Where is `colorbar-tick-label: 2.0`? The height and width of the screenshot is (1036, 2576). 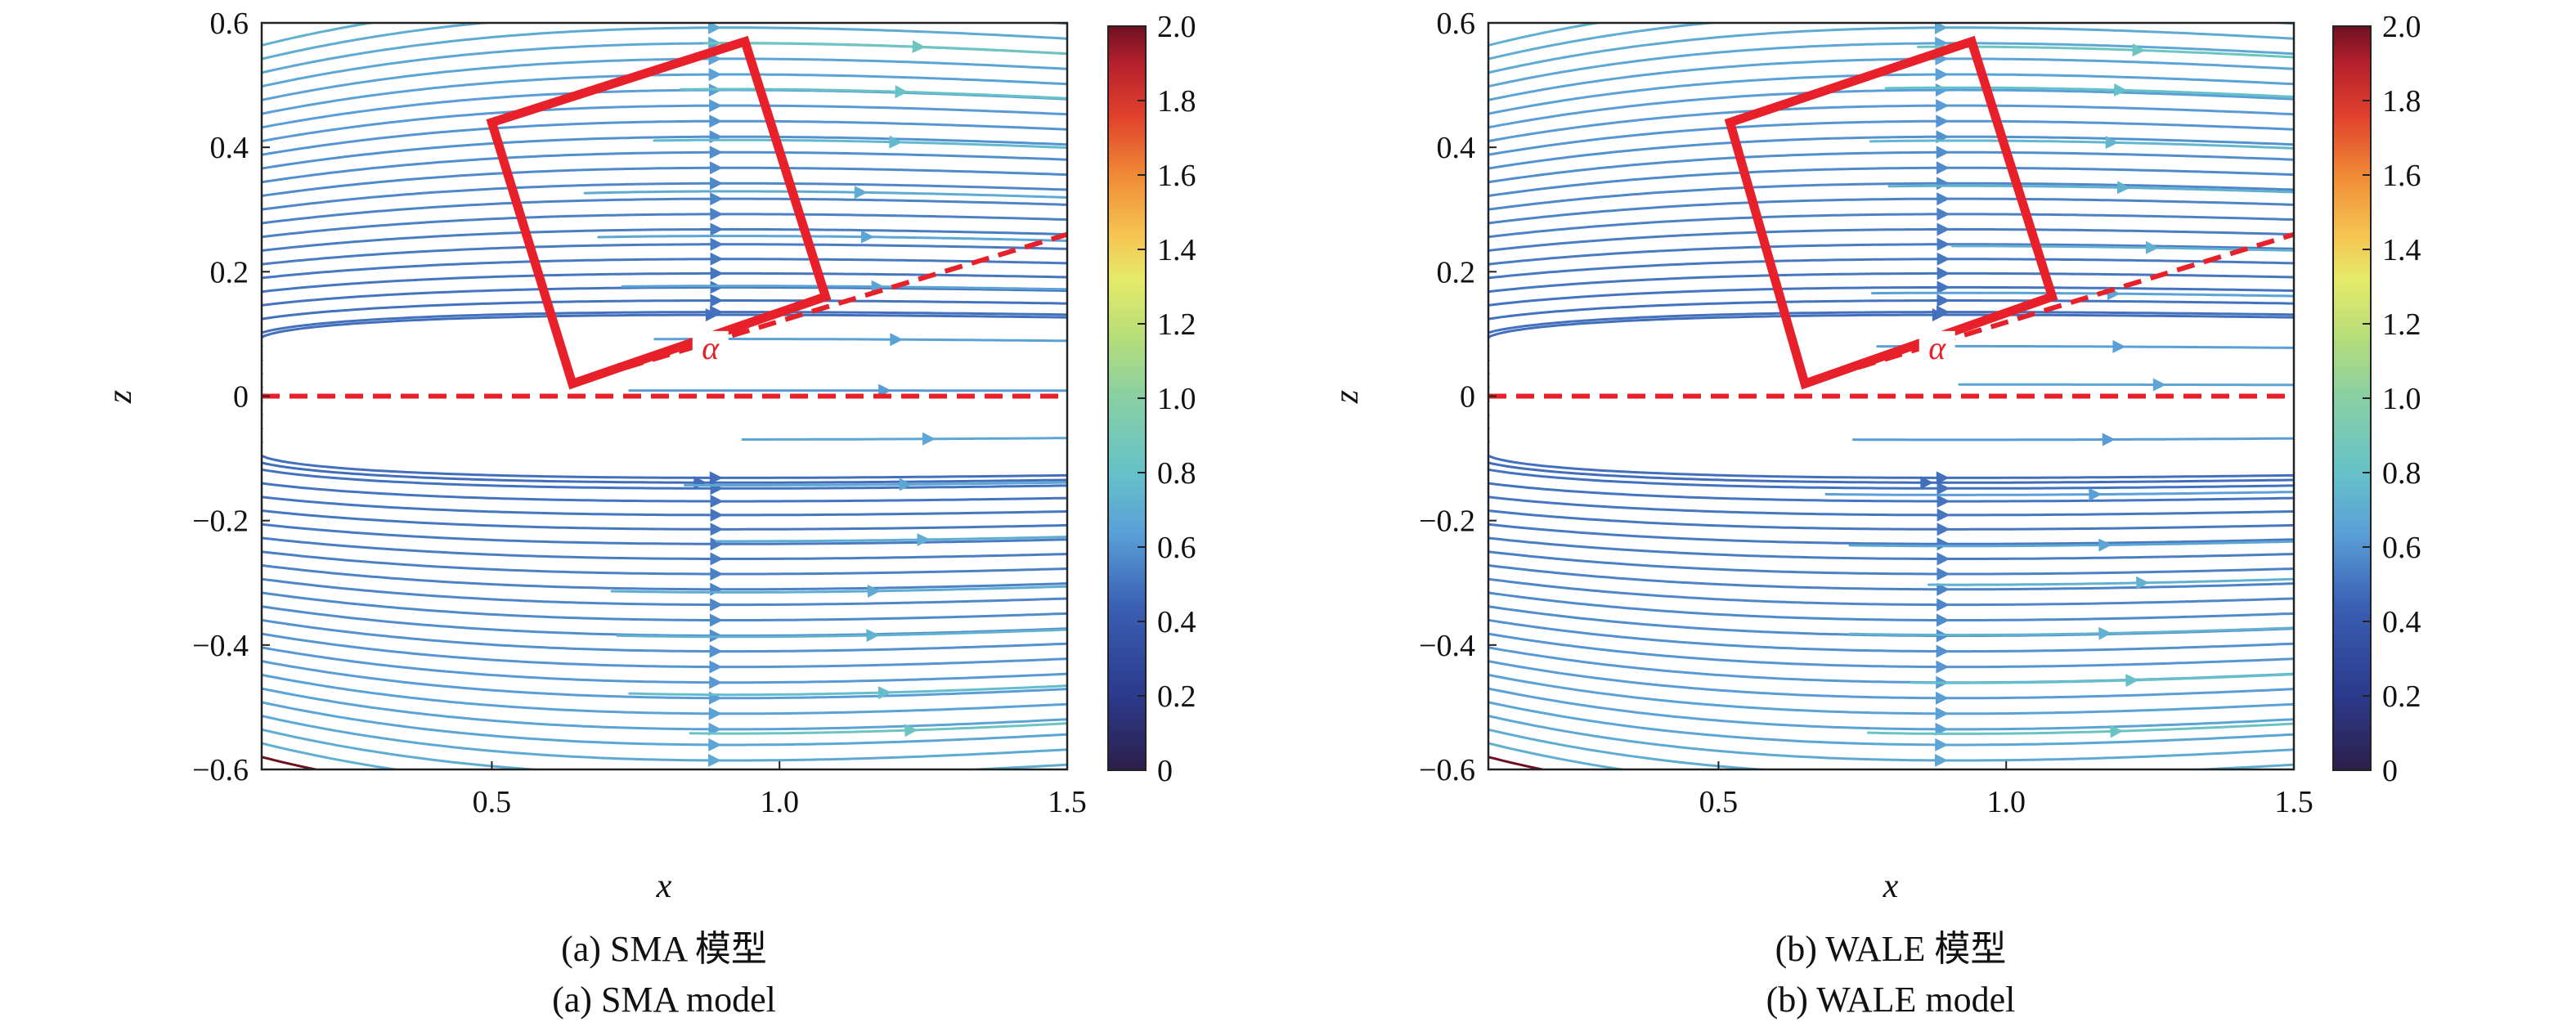 colorbar-tick-label: 2.0 is located at coordinates (1176, 27).